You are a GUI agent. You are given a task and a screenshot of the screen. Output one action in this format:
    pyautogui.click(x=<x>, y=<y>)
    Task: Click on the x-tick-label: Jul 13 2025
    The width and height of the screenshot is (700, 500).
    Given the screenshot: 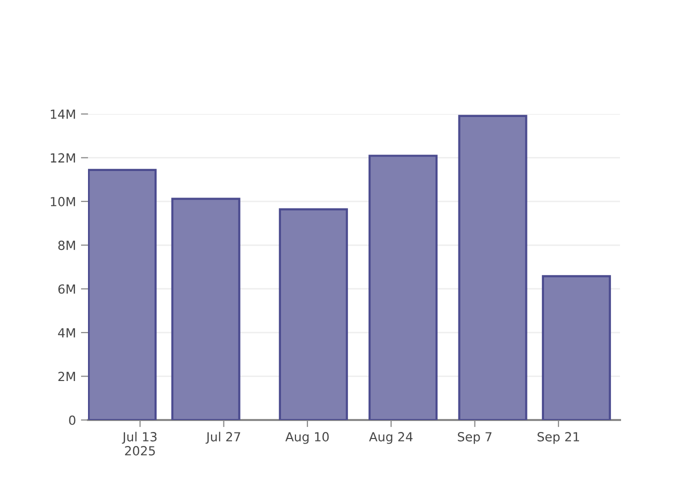 What is the action you would take?
    pyautogui.click(x=139, y=444)
    